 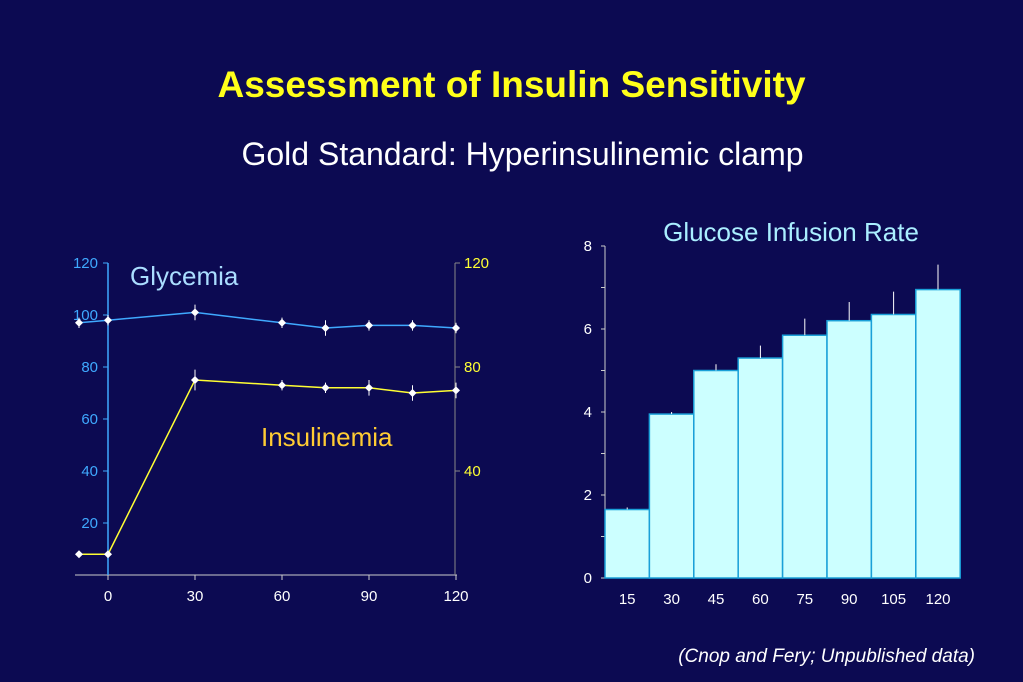 I want to click on glycemia-line, so click(x=267, y=320).